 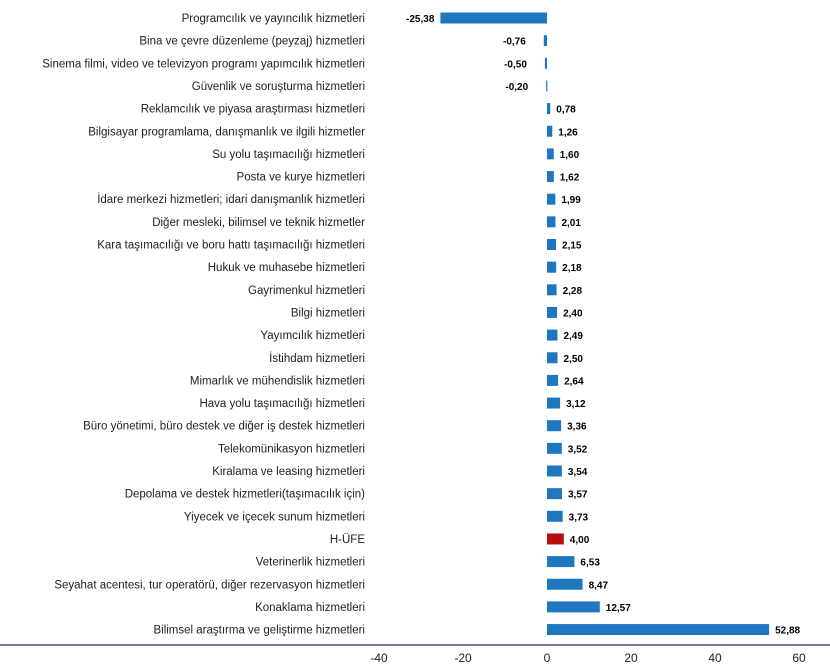 What do you see at coordinates (571, 223) in the screenshot?
I see `value-label: 2,01` at bounding box center [571, 223].